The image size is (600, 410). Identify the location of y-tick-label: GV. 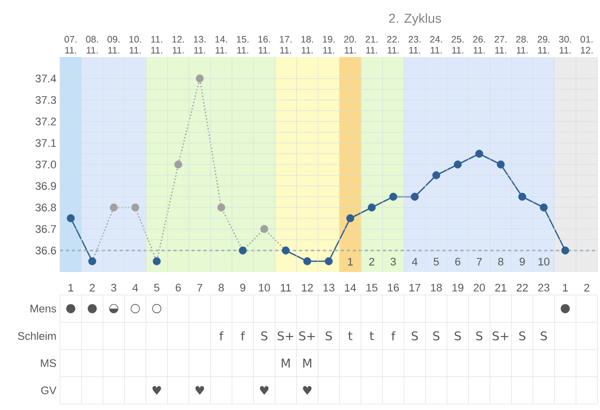
(48, 390).